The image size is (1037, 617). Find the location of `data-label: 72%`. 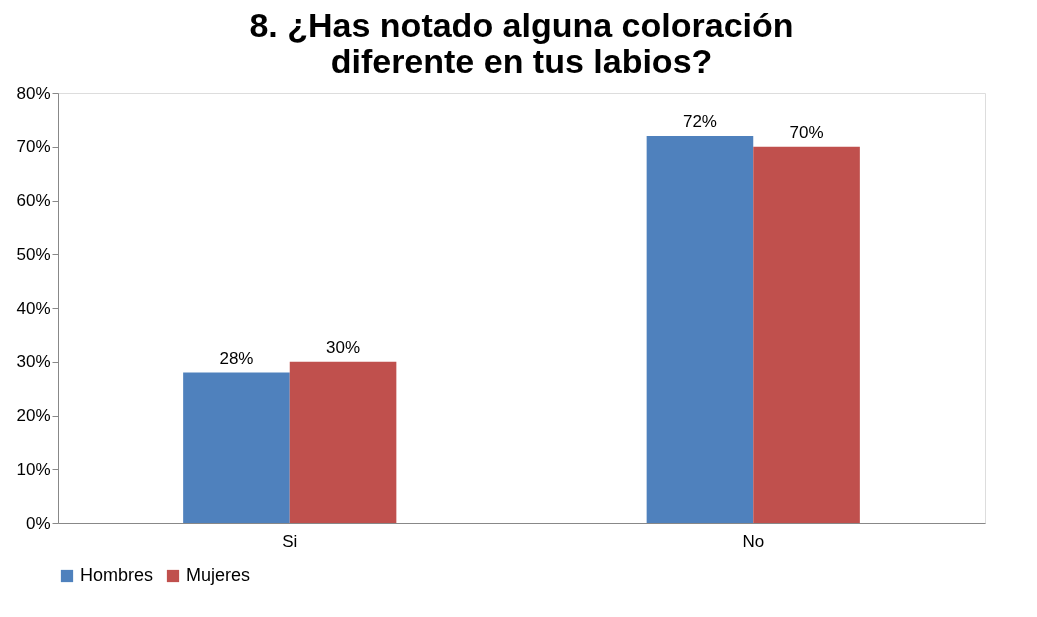

data-label: 72% is located at coordinates (699, 121).